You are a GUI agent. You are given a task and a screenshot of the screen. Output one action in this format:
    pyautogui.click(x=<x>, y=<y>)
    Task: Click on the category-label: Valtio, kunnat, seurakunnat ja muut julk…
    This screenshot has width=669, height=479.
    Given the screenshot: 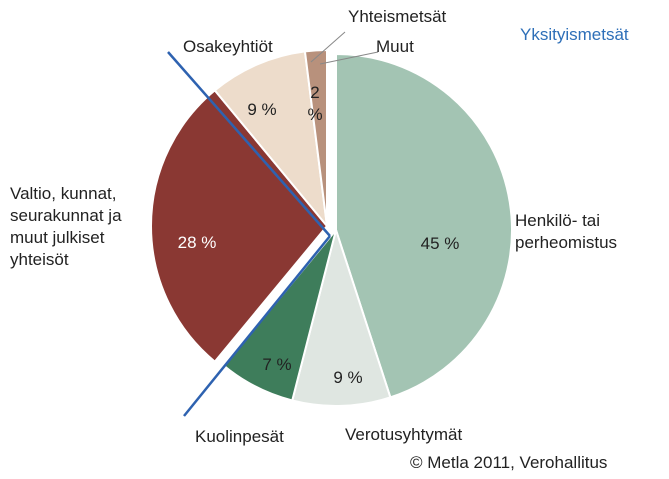 What is the action you would take?
    pyautogui.click(x=66, y=226)
    